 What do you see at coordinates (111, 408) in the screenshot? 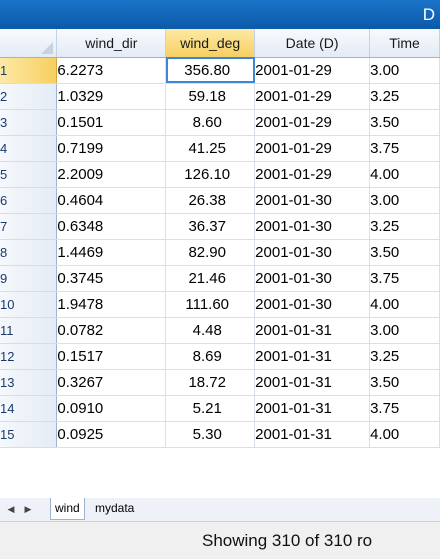
I see `cell-wind-dir: 0.0910` at bounding box center [111, 408].